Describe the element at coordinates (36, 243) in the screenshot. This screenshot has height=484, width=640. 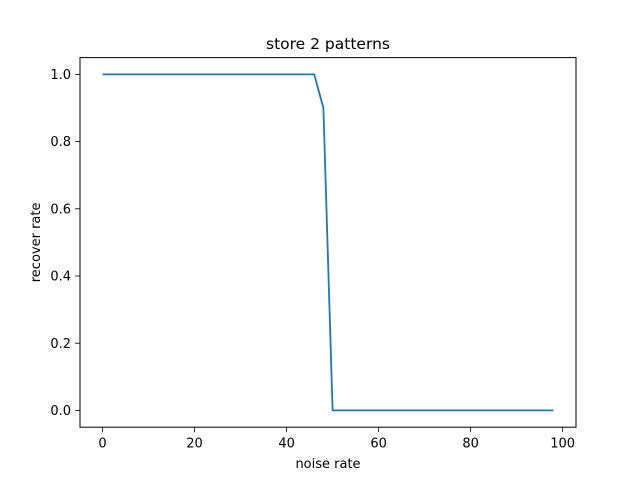
I see `y-axis-label: recover rate` at that location.